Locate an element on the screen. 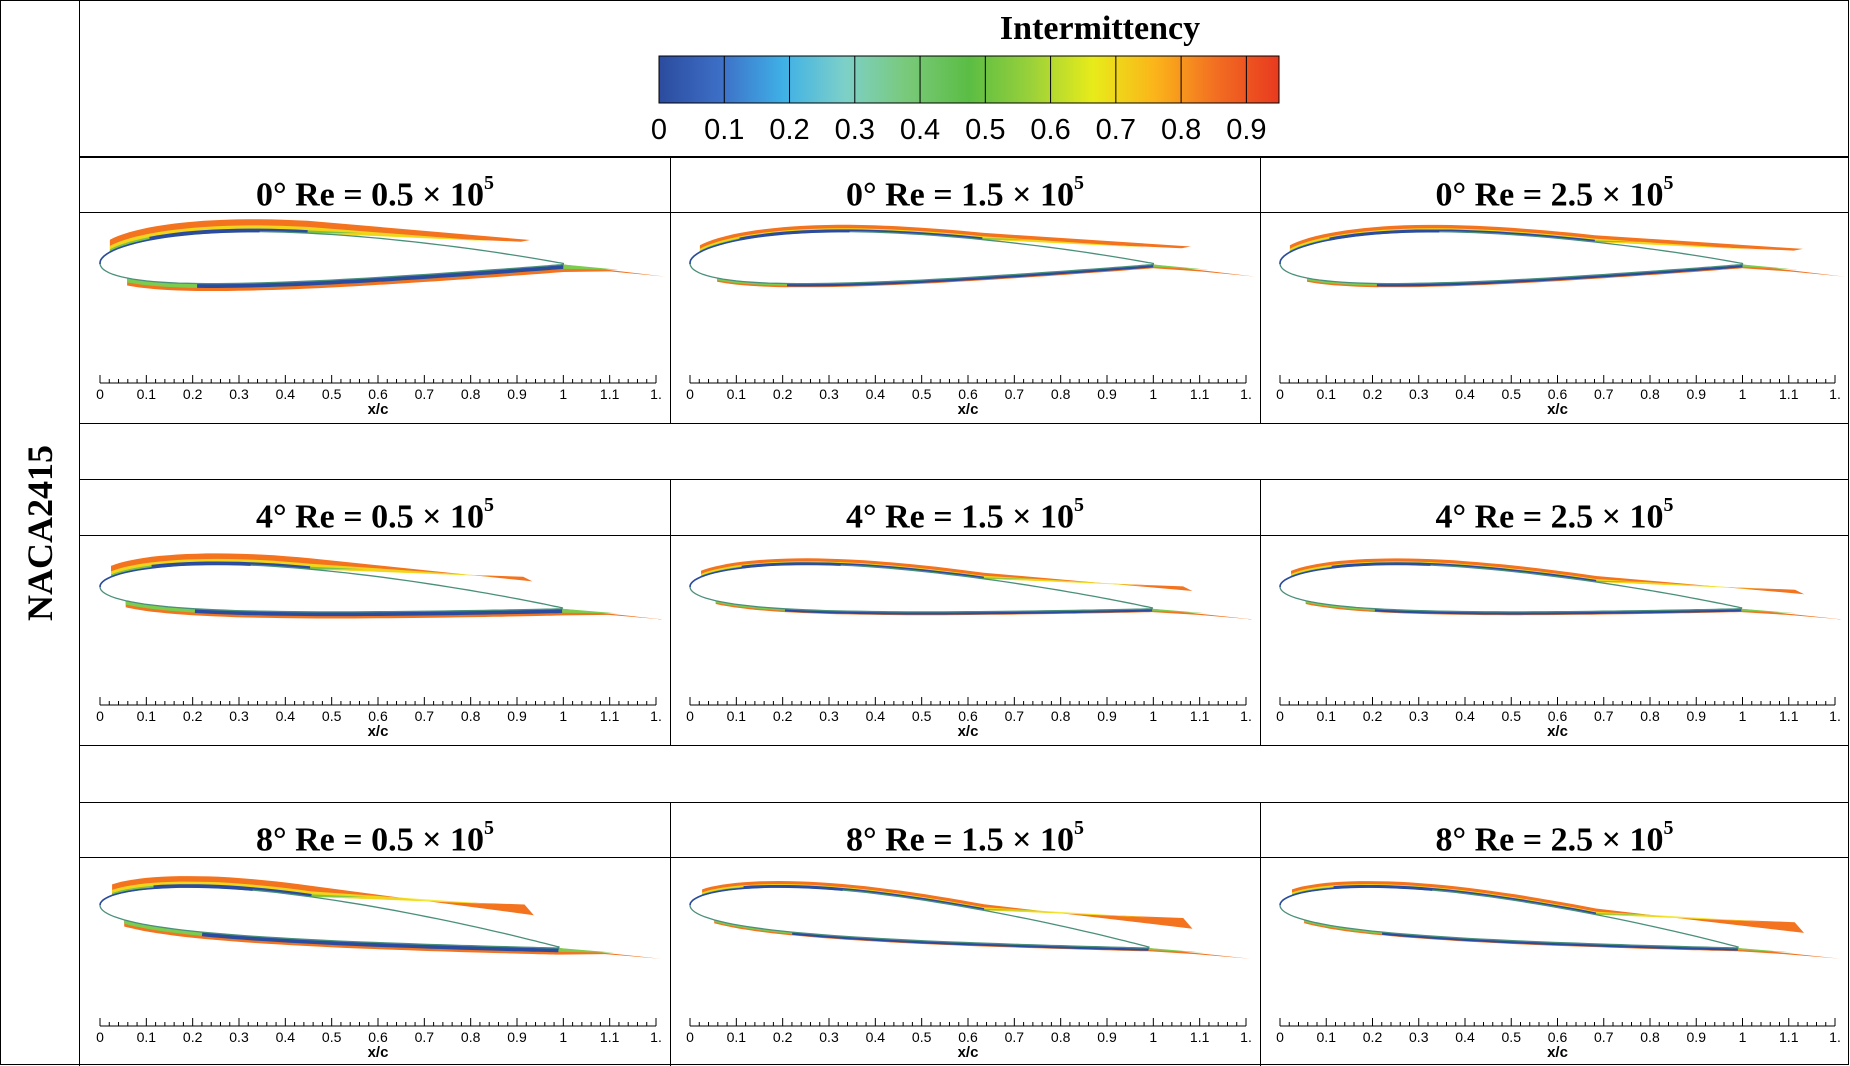  grid-divider is located at coordinates (670, 934).